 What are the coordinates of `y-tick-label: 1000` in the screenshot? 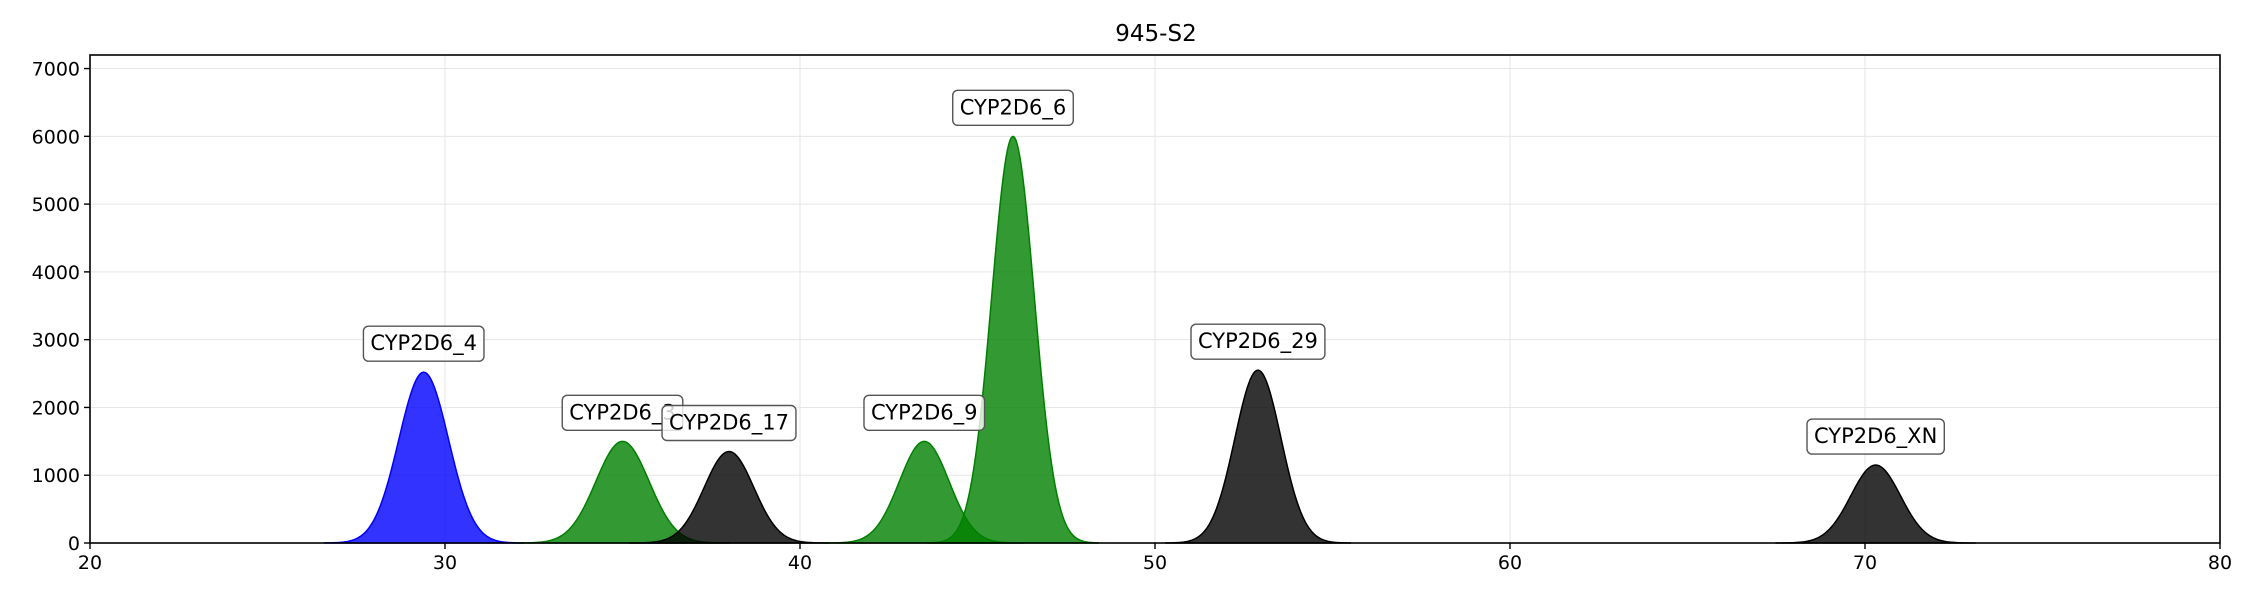 It's located at (56, 476).